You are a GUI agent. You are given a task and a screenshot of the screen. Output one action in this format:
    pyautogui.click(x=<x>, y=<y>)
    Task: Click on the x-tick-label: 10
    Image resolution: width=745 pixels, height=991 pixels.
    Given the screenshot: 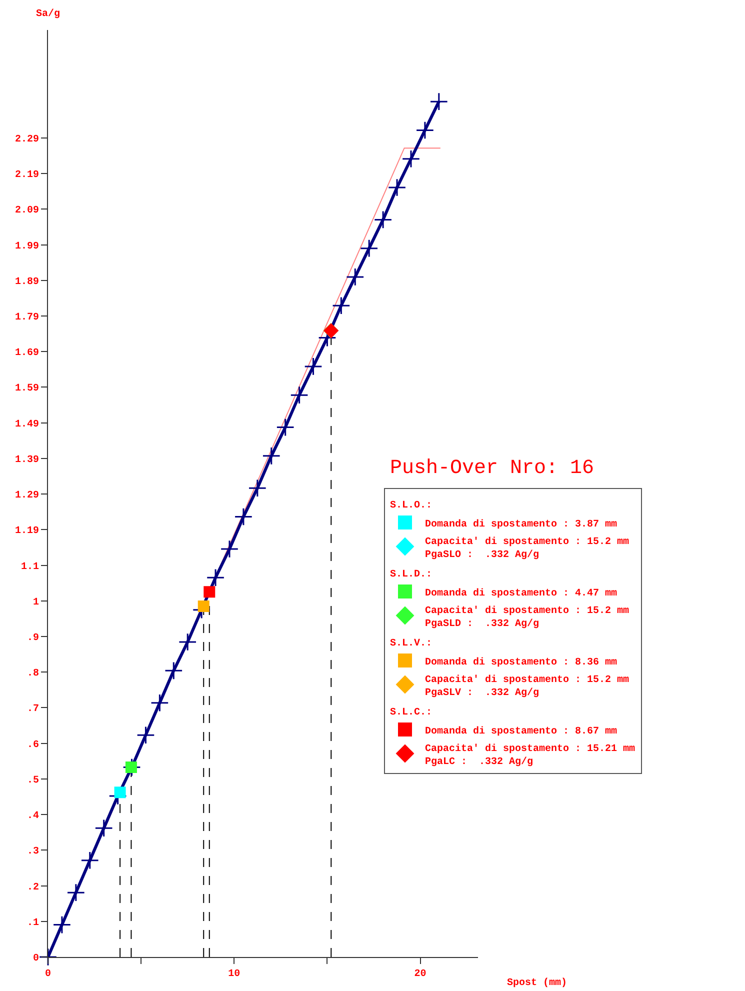 What is the action you would take?
    pyautogui.click(x=234, y=974)
    